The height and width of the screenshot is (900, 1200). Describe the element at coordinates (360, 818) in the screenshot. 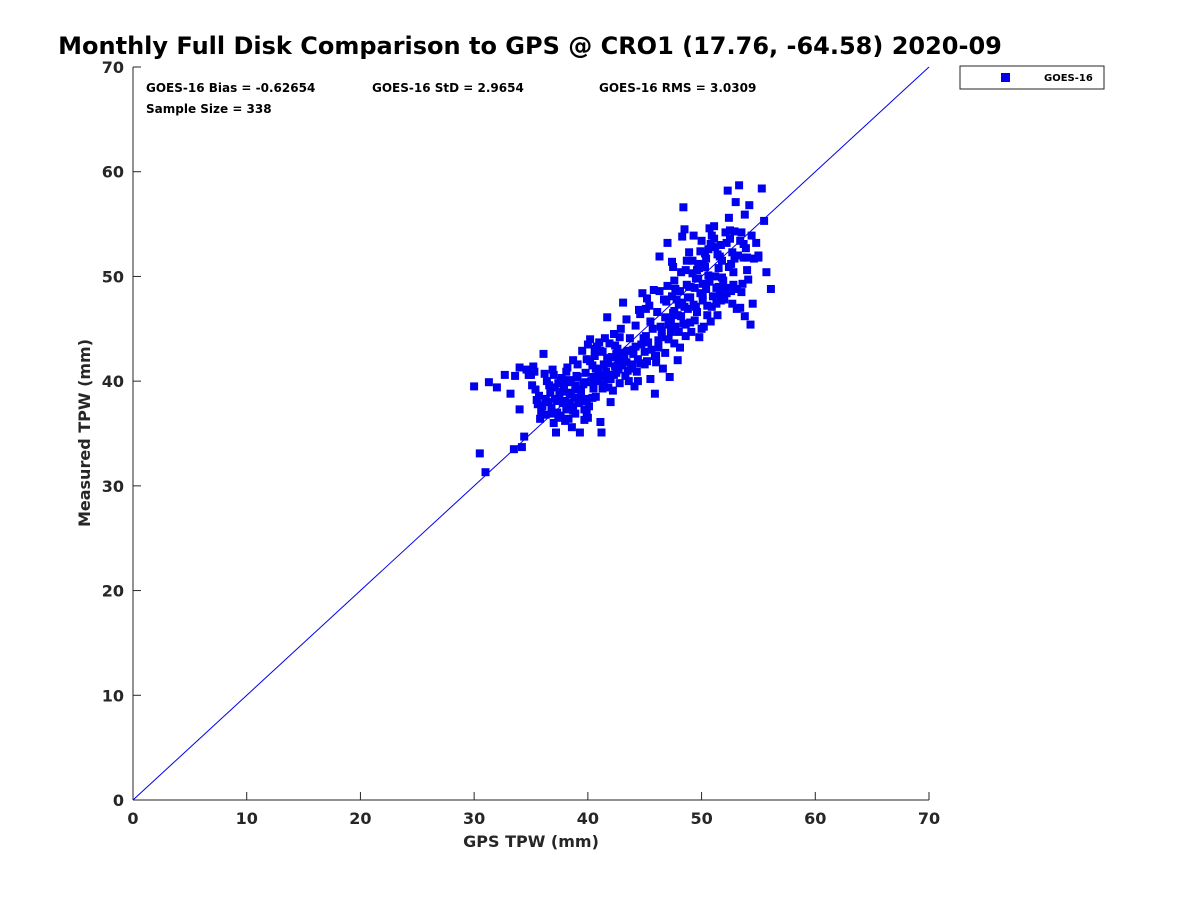

I see `x-tick-label: 20` at that location.